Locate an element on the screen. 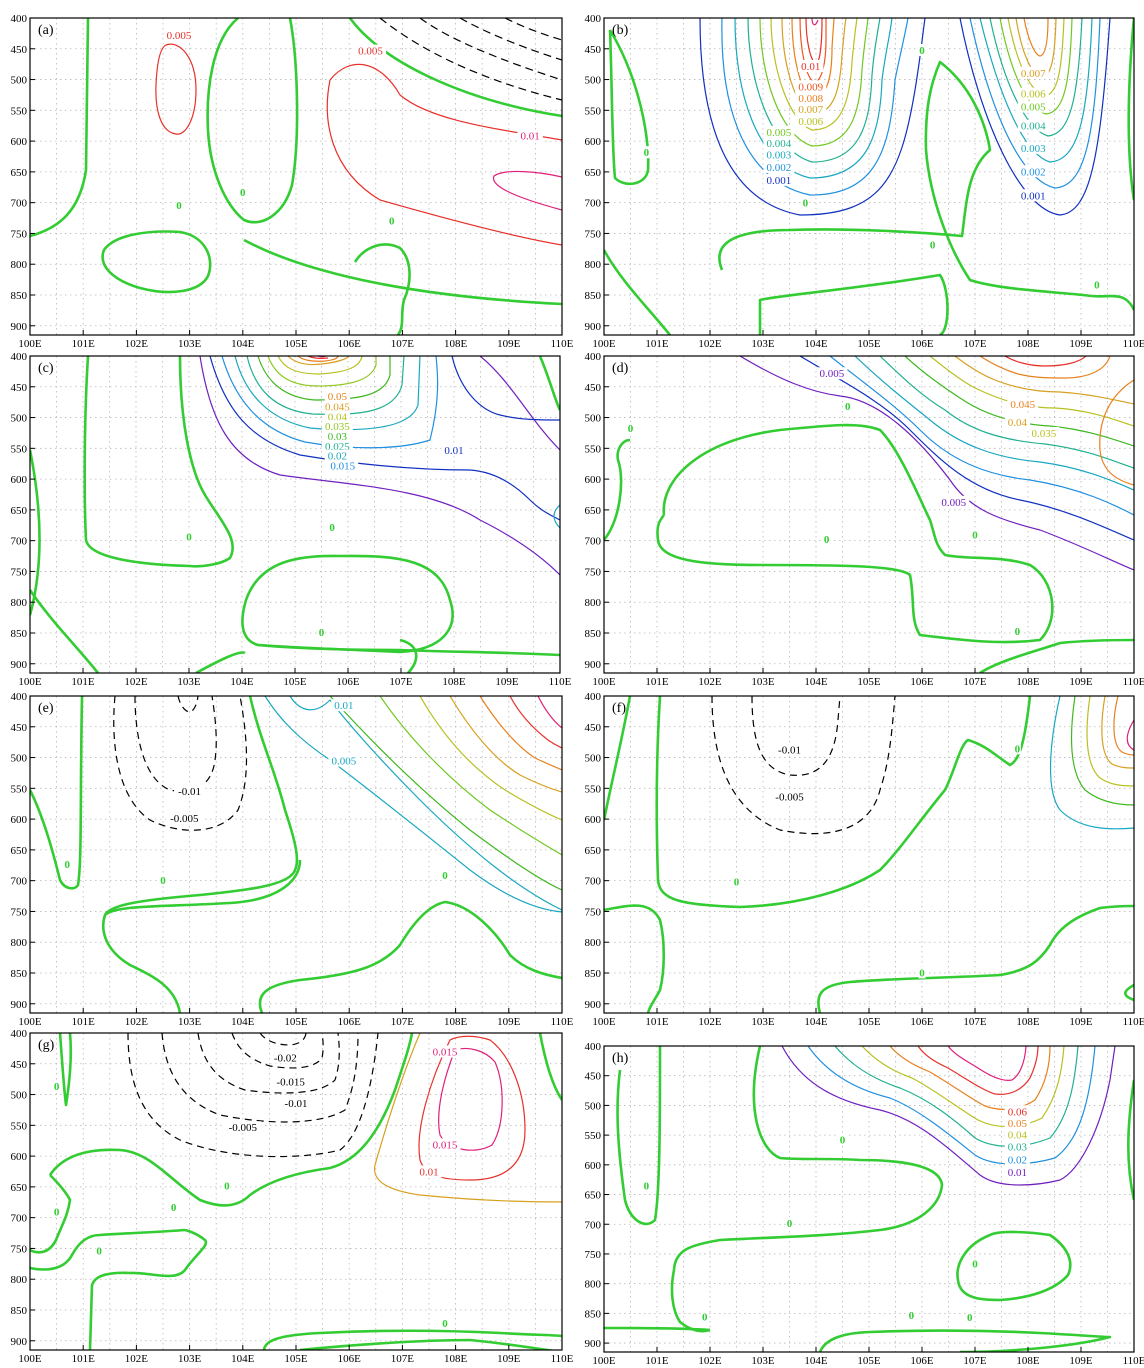  y-tick-label: 450 is located at coordinates (19, 1065).